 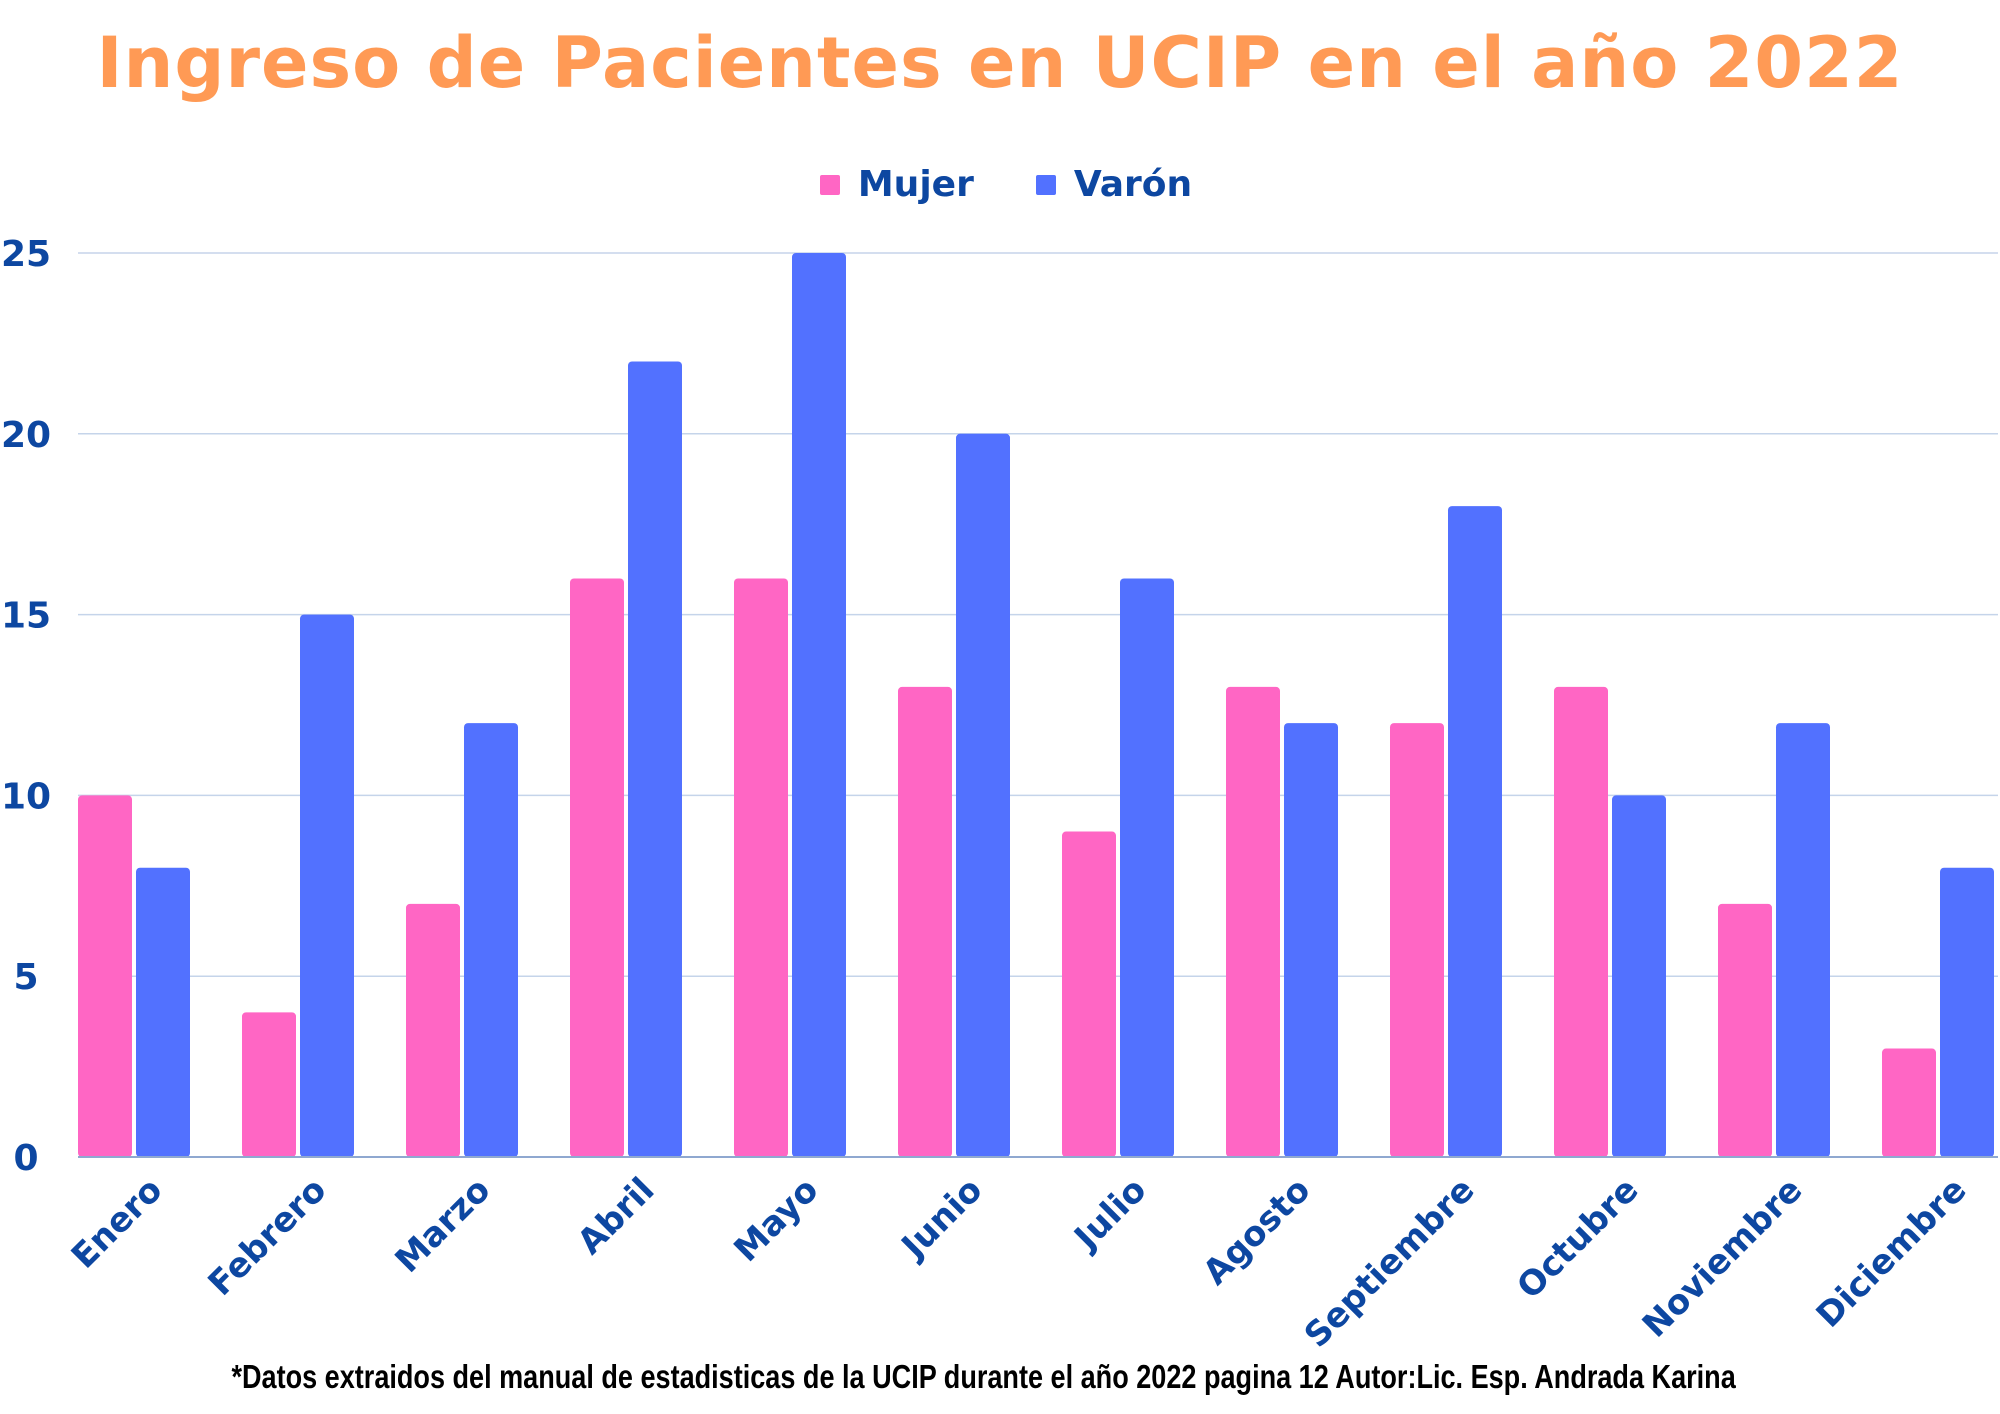 I want to click on y-tick-label: 5, so click(x=25, y=977).